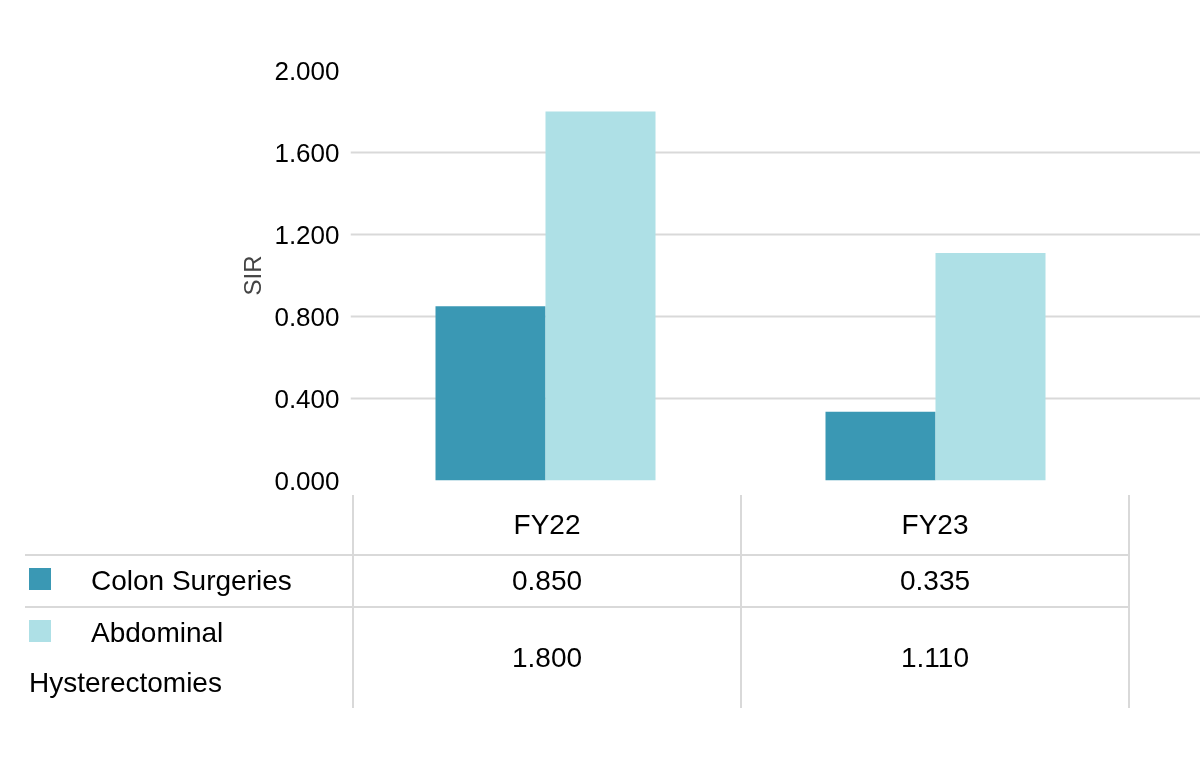  What do you see at coordinates (189, 581) in the screenshot?
I see `legend-label: Colon Surgeries` at bounding box center [189, 581].